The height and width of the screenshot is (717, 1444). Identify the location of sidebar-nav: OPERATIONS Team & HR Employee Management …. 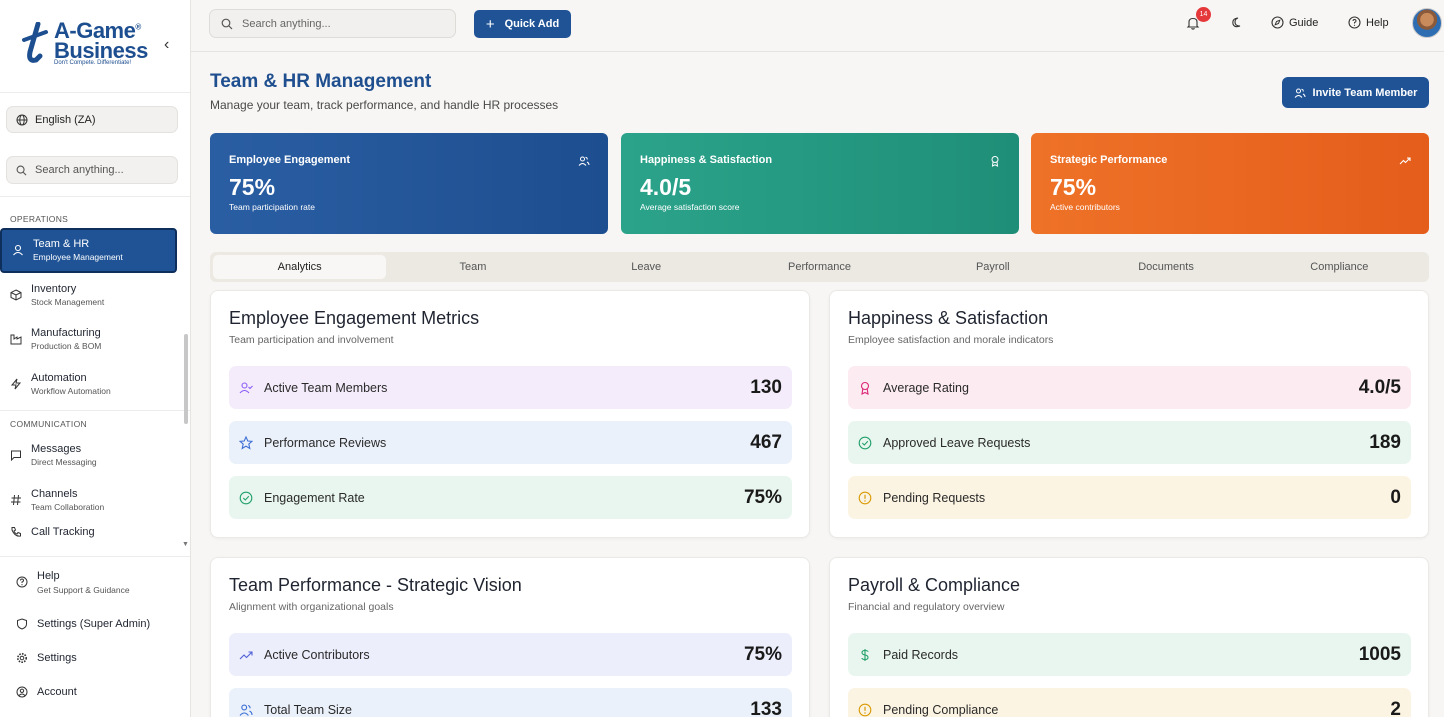
(95, 374).